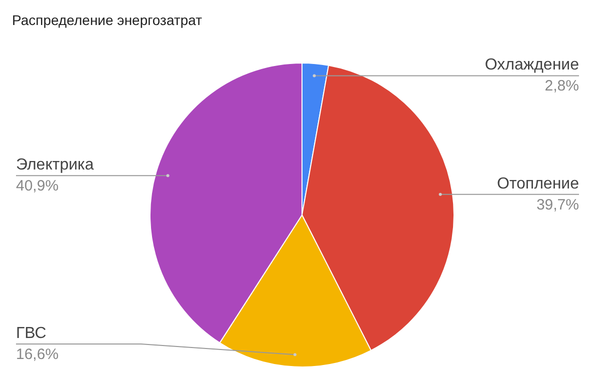 The width and height of the screenshot is (599, 384). I want to click on data-label: 40,9%, so click(37, 186).